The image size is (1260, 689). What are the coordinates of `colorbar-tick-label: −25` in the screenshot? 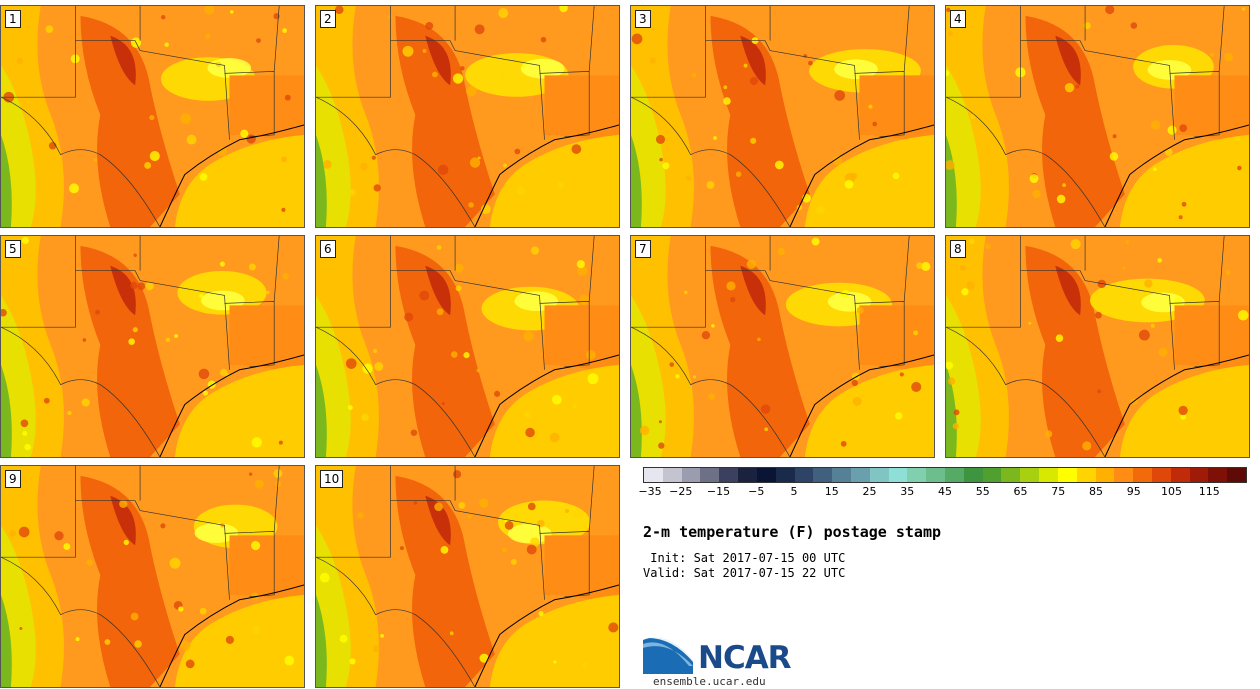 It's located at (681, 491).